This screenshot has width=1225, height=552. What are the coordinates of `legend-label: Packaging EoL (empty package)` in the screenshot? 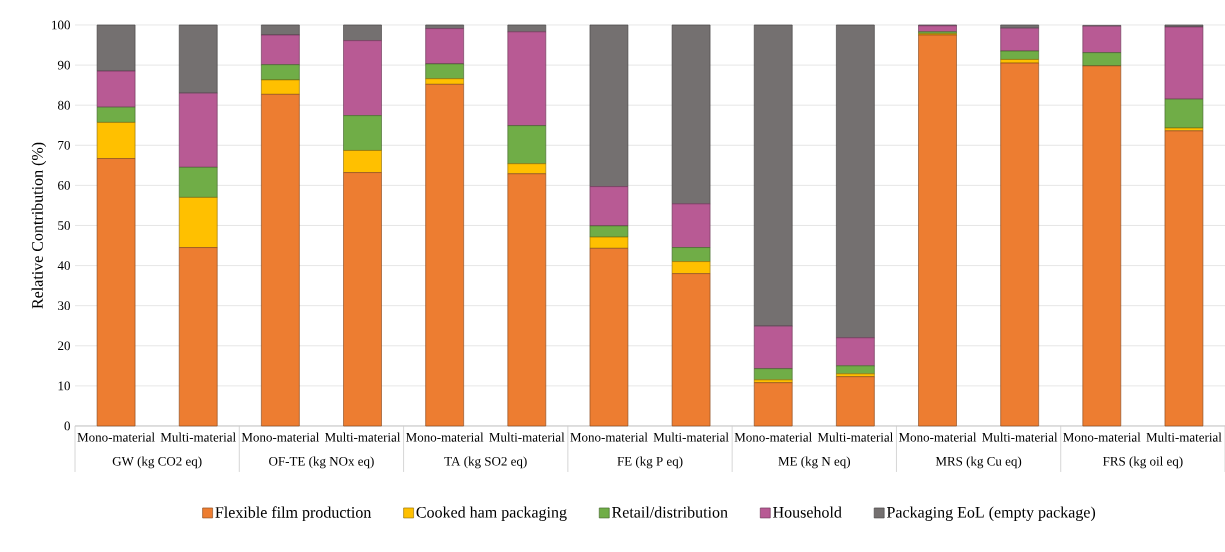 It's located at (991, 513).